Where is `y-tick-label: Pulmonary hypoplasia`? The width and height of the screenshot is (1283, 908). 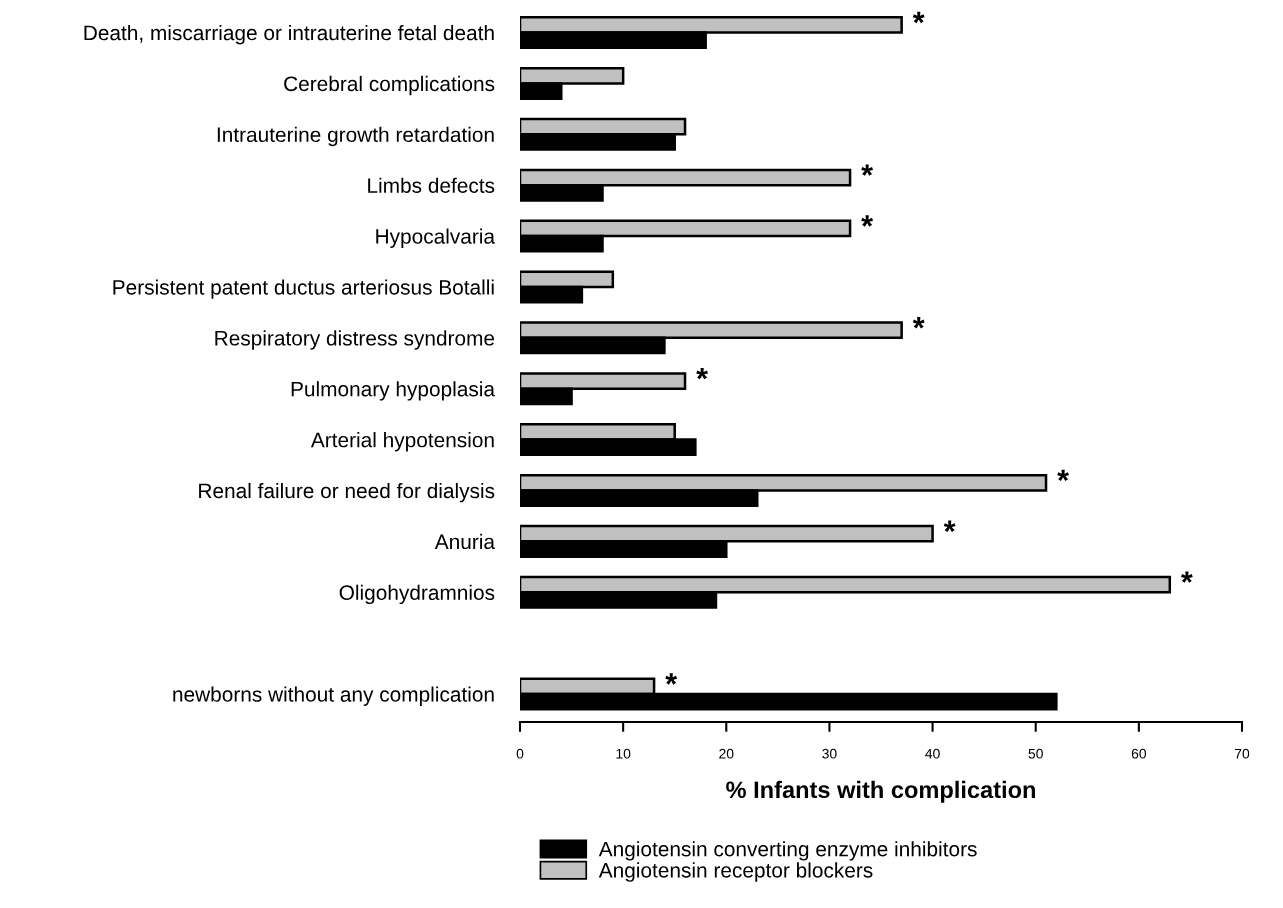
y-tick-label: Pulmonary hypoplasia is located at coordinates (393, 391).